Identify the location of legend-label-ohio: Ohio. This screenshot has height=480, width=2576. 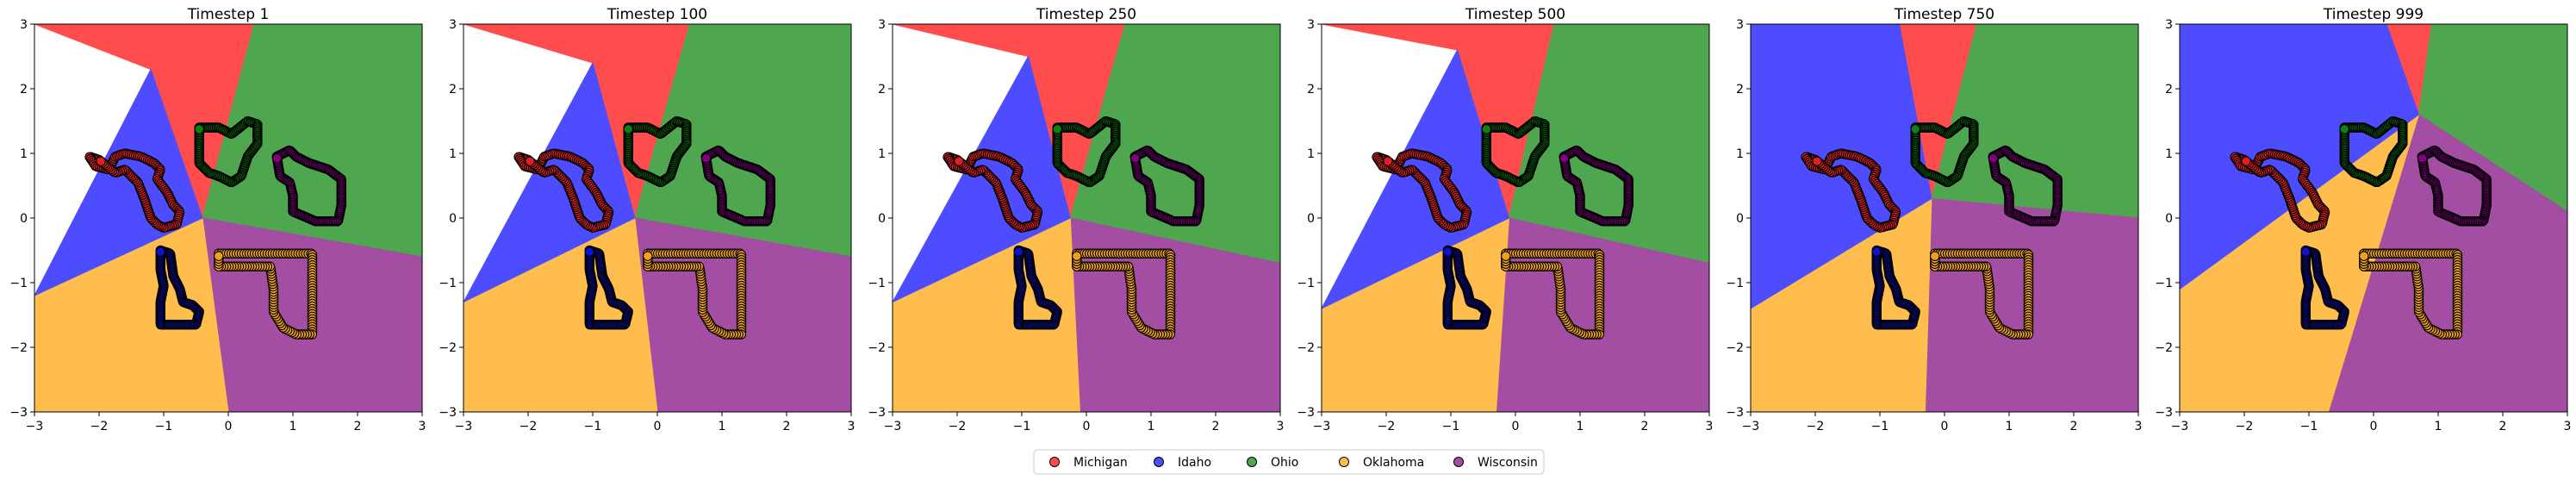
(1285, 463).